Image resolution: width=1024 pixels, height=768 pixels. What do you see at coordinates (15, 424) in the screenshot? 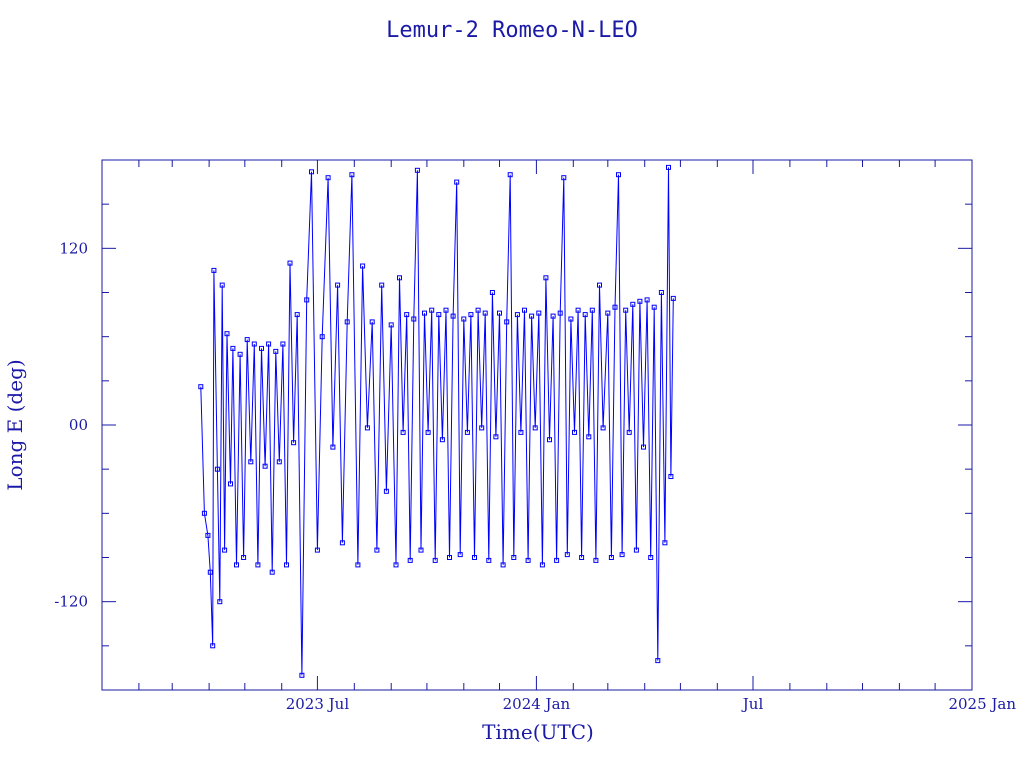
I see `y-axis-label: Long E (deg)` at bounding box center [15, 424].